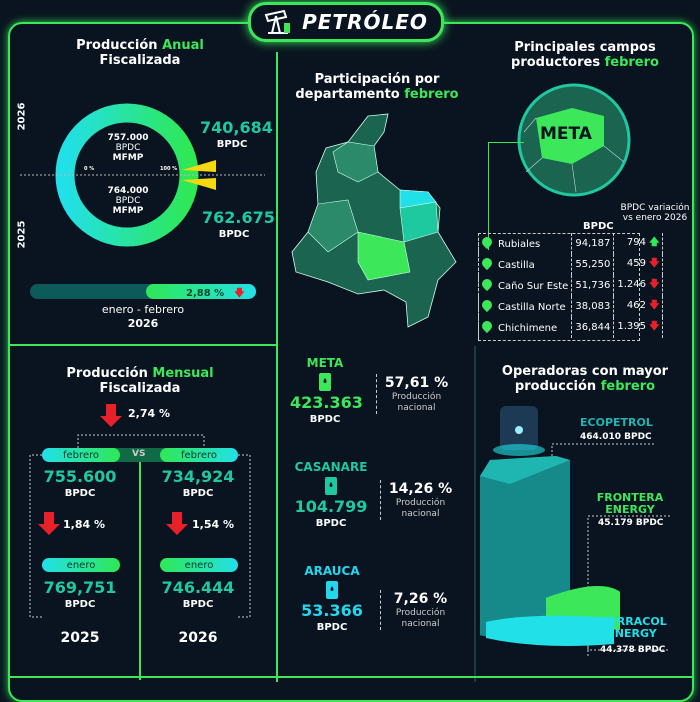 This screenshot has height=702, width=700. Describe the element at coordinates (631, 284) in the screenshot. I see `field-variation: 1.246` at that location.